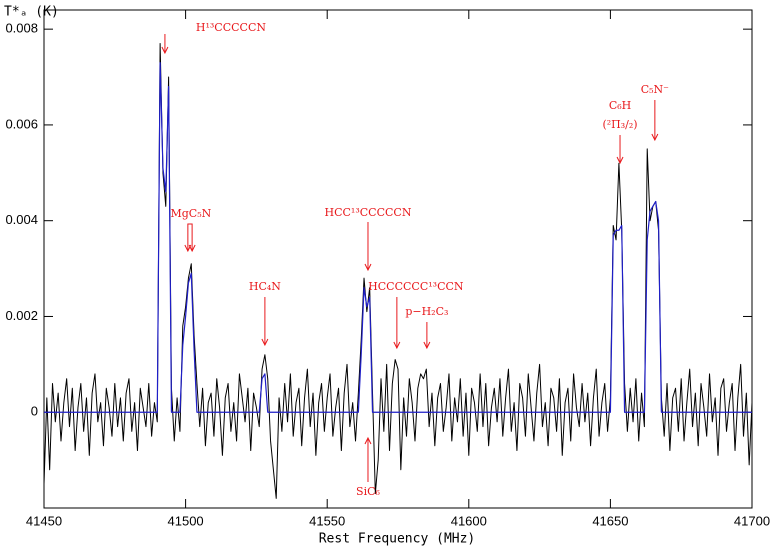 The height and width of the screenshot is (547, 772). I want to click on annotation-label: C₅N⁻, so click(655, 89).